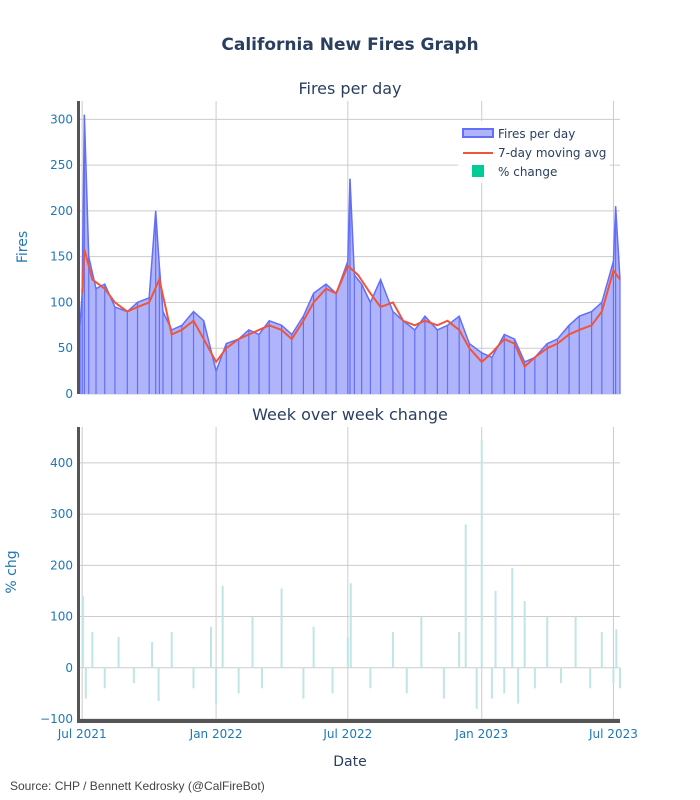  What do you see at coordinates (216, 734) in the screenshot?
I see `x-tick-label: Jan 2022` at bounding box center [216, 734].